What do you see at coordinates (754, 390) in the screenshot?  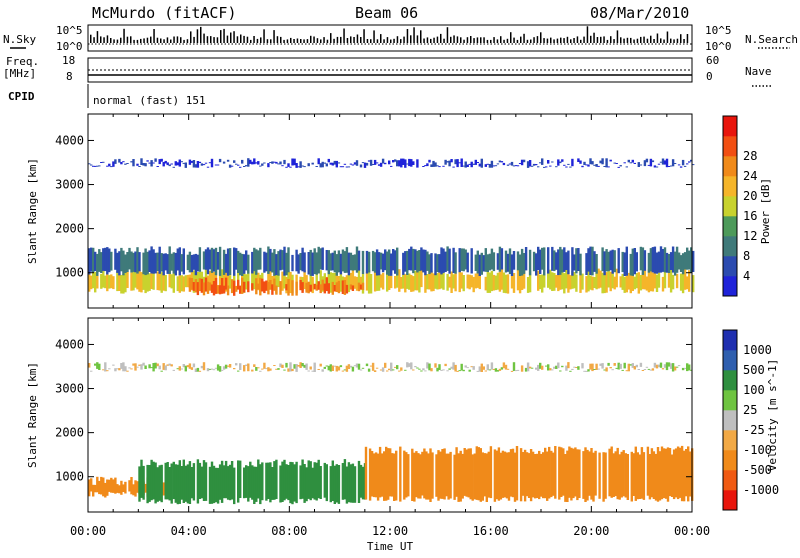 I see `velocity-colorbar-tick: 100` at bounding box center [754, 390].